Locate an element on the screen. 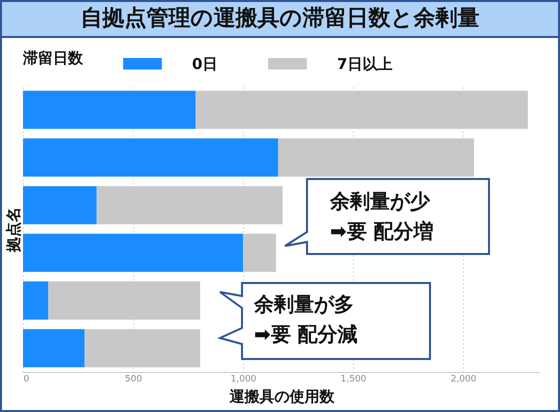 This screenshot has width=560, height=412. legend-label: 0日 is located at coordinates (205, 63).